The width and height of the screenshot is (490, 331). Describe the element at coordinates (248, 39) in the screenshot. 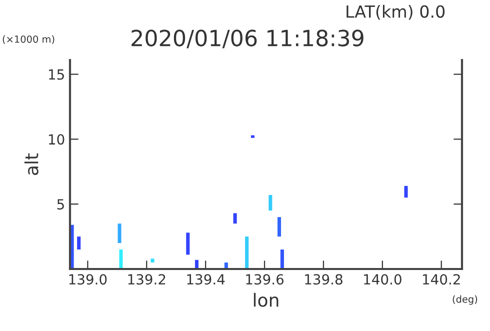

I see `chart-title: 2020/01/06 11:18:39` at that location.